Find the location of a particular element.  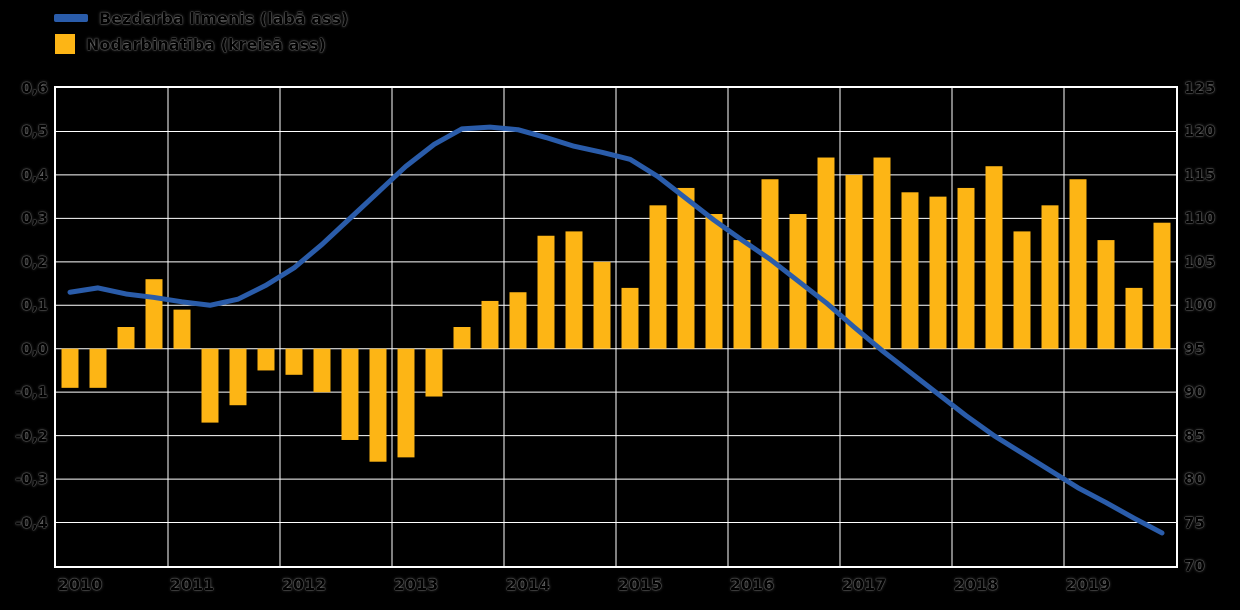

right-axis-tick: 120 is located at coordinates (1200, 131).